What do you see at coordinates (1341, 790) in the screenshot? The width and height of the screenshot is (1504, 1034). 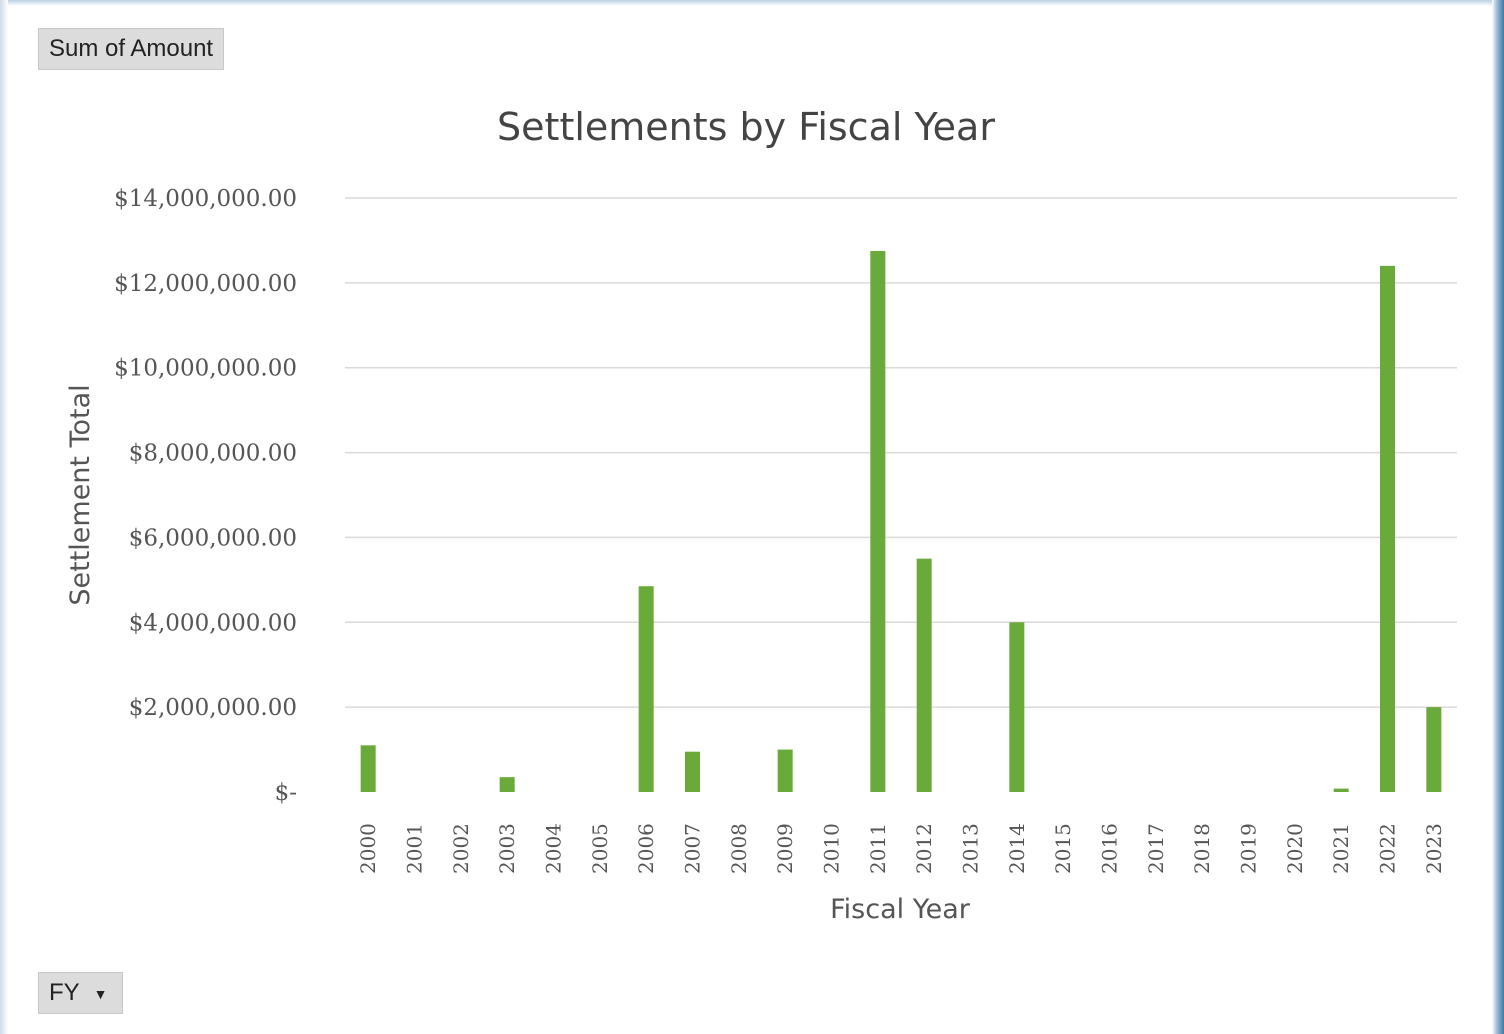 I see `bar-2021` at bounding box center [1341, 790].